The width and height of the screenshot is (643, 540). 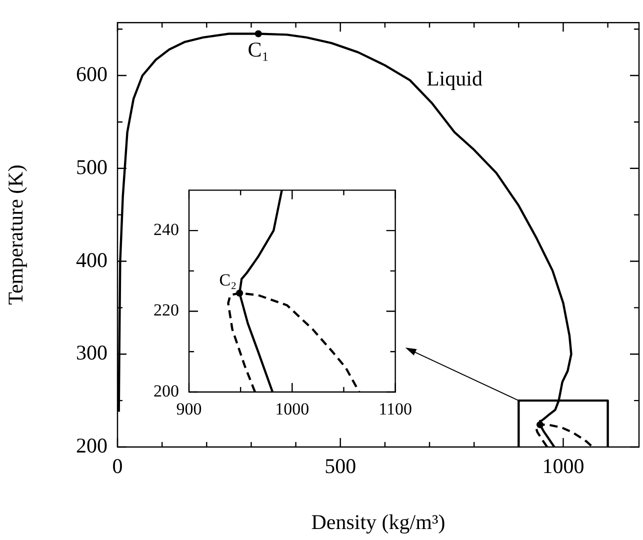 What do you see at coordinates (340, 466) in the screenshot?
I see `x-tick-label: 500` at bounding box center [340, 466].